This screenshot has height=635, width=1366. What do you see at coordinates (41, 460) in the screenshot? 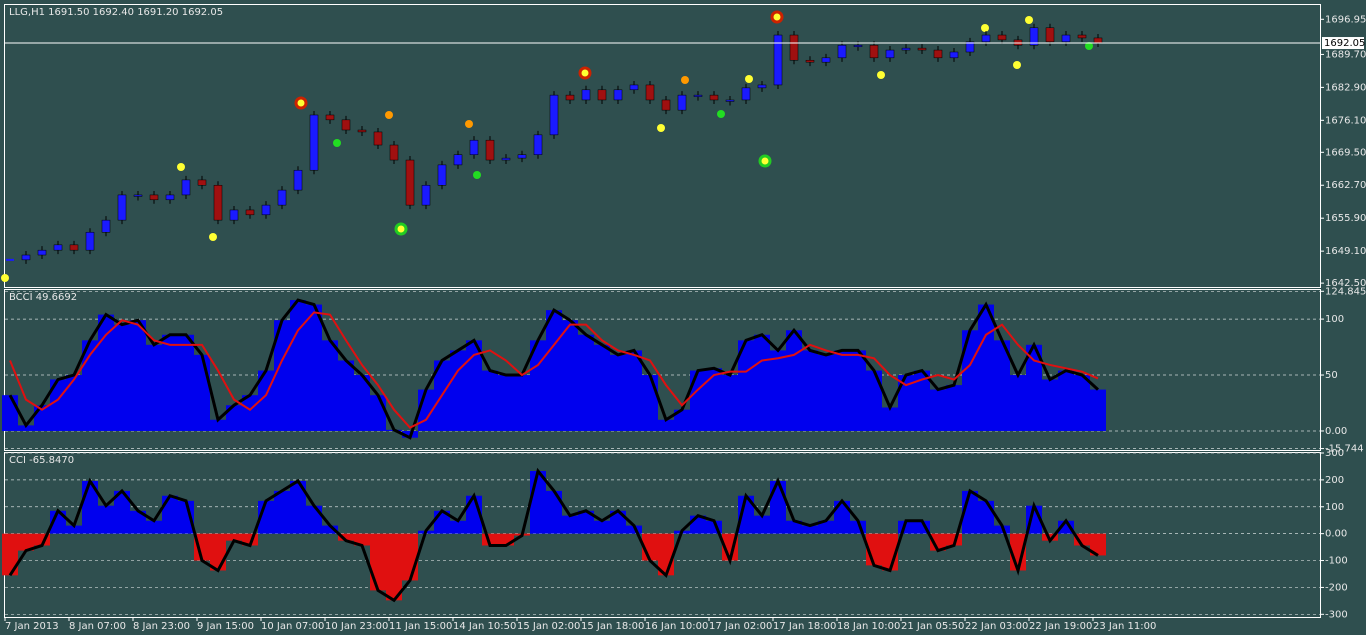
I see `panel-title: CCI -65.8470` at bounding box center [41, 460].